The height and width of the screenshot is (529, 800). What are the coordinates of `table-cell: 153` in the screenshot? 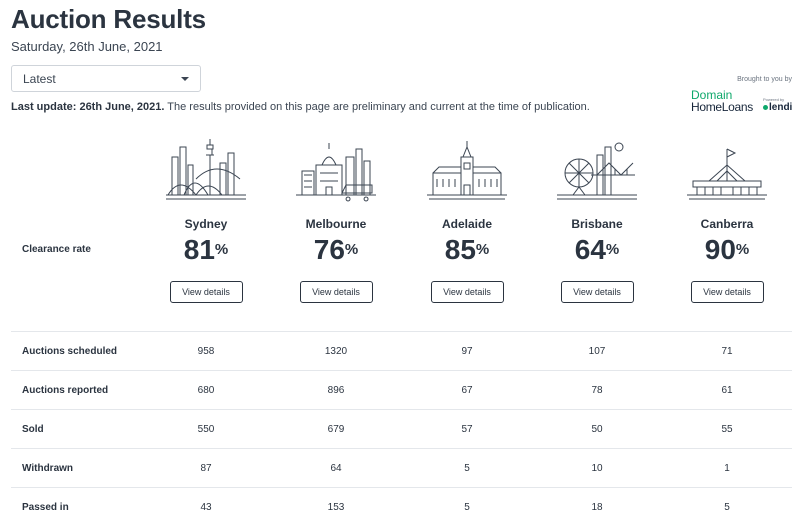 It's located at (336, 507).